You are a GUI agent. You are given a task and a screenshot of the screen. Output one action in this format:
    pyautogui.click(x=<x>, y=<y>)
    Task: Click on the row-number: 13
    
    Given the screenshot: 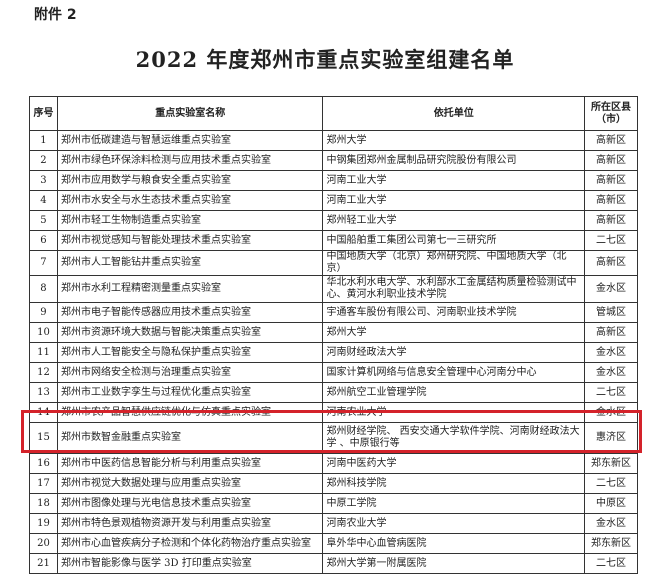 What is the action you would take?
    pyautogui.click(x=43, y=392)
    